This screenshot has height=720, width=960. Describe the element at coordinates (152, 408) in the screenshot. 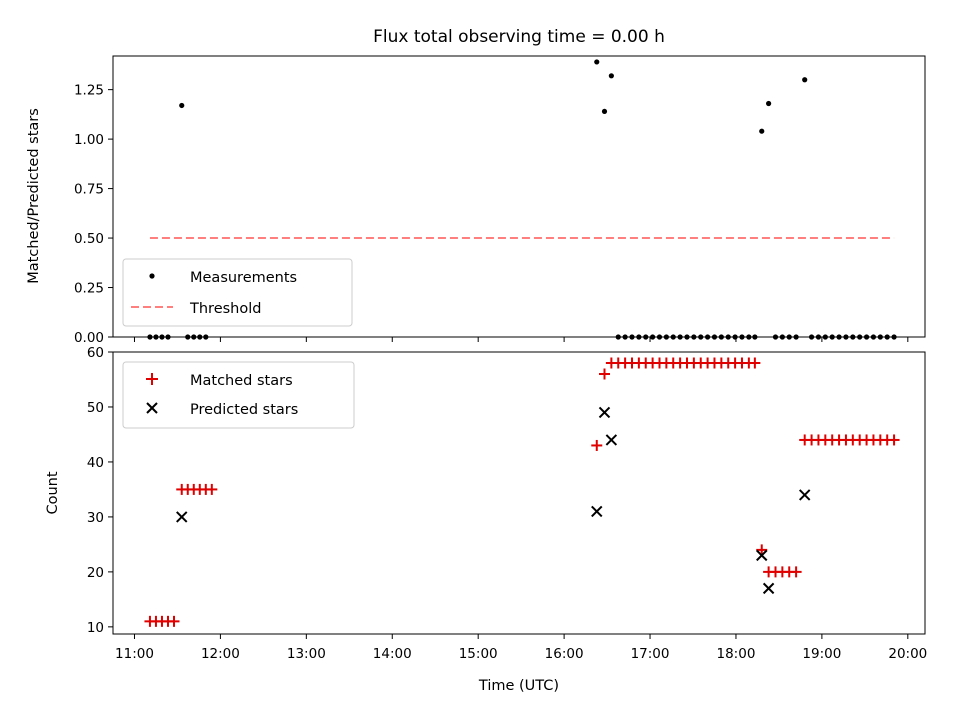

I see `legend-predicted-marker` at that location.